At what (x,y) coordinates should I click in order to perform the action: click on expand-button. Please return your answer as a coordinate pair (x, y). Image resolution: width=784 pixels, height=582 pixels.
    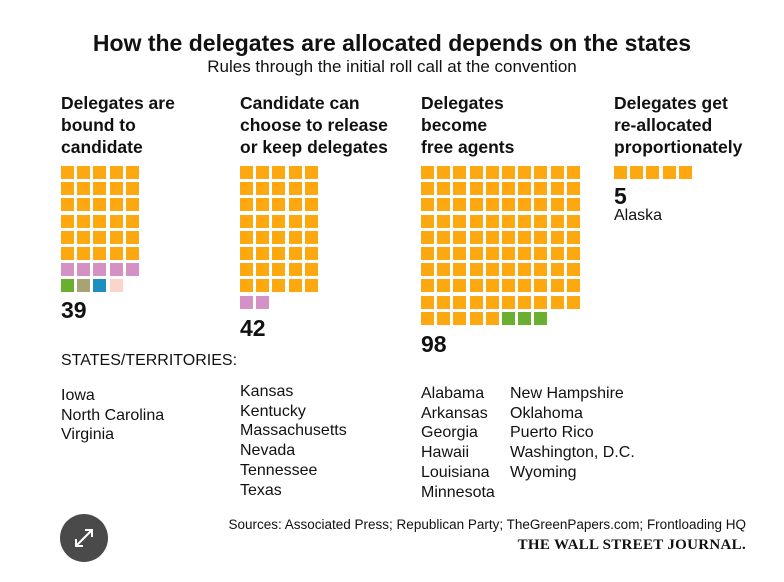
    Looking at the image, I should click on (84, 538).